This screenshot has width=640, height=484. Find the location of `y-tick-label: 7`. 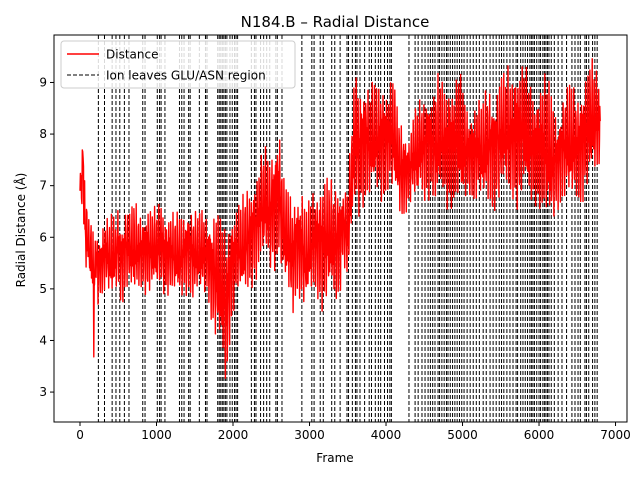

y-tick-label: 7 is located at coordinates (43, 186).